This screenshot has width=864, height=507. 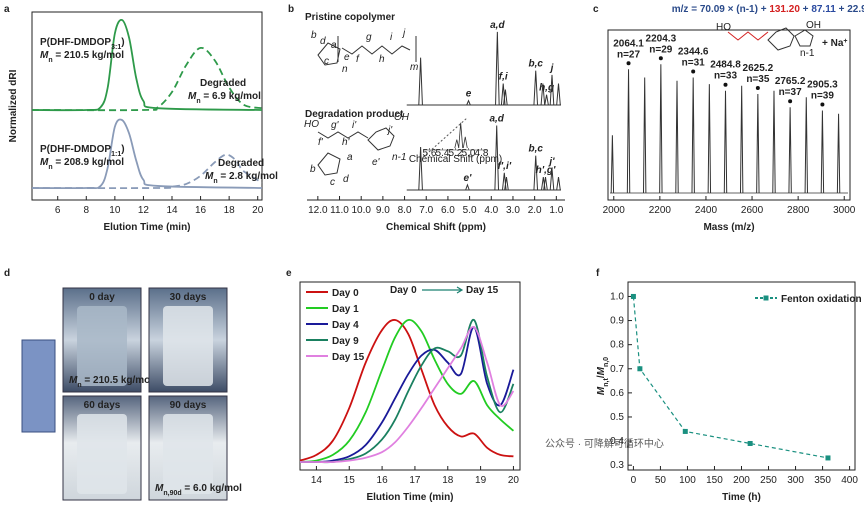 I want to click on panel-label: b, so click(x=291, y=9).